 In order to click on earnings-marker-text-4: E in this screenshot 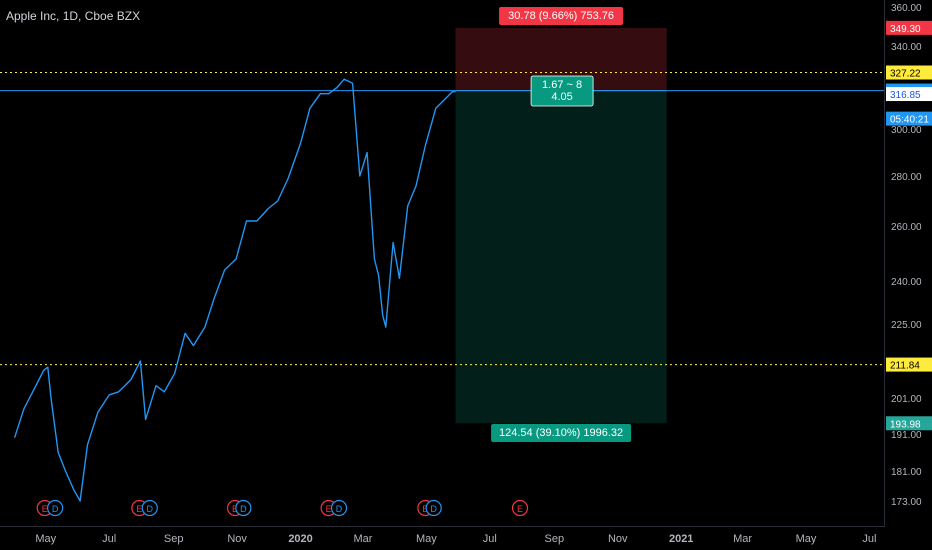, I will do `click(235, 509)`.